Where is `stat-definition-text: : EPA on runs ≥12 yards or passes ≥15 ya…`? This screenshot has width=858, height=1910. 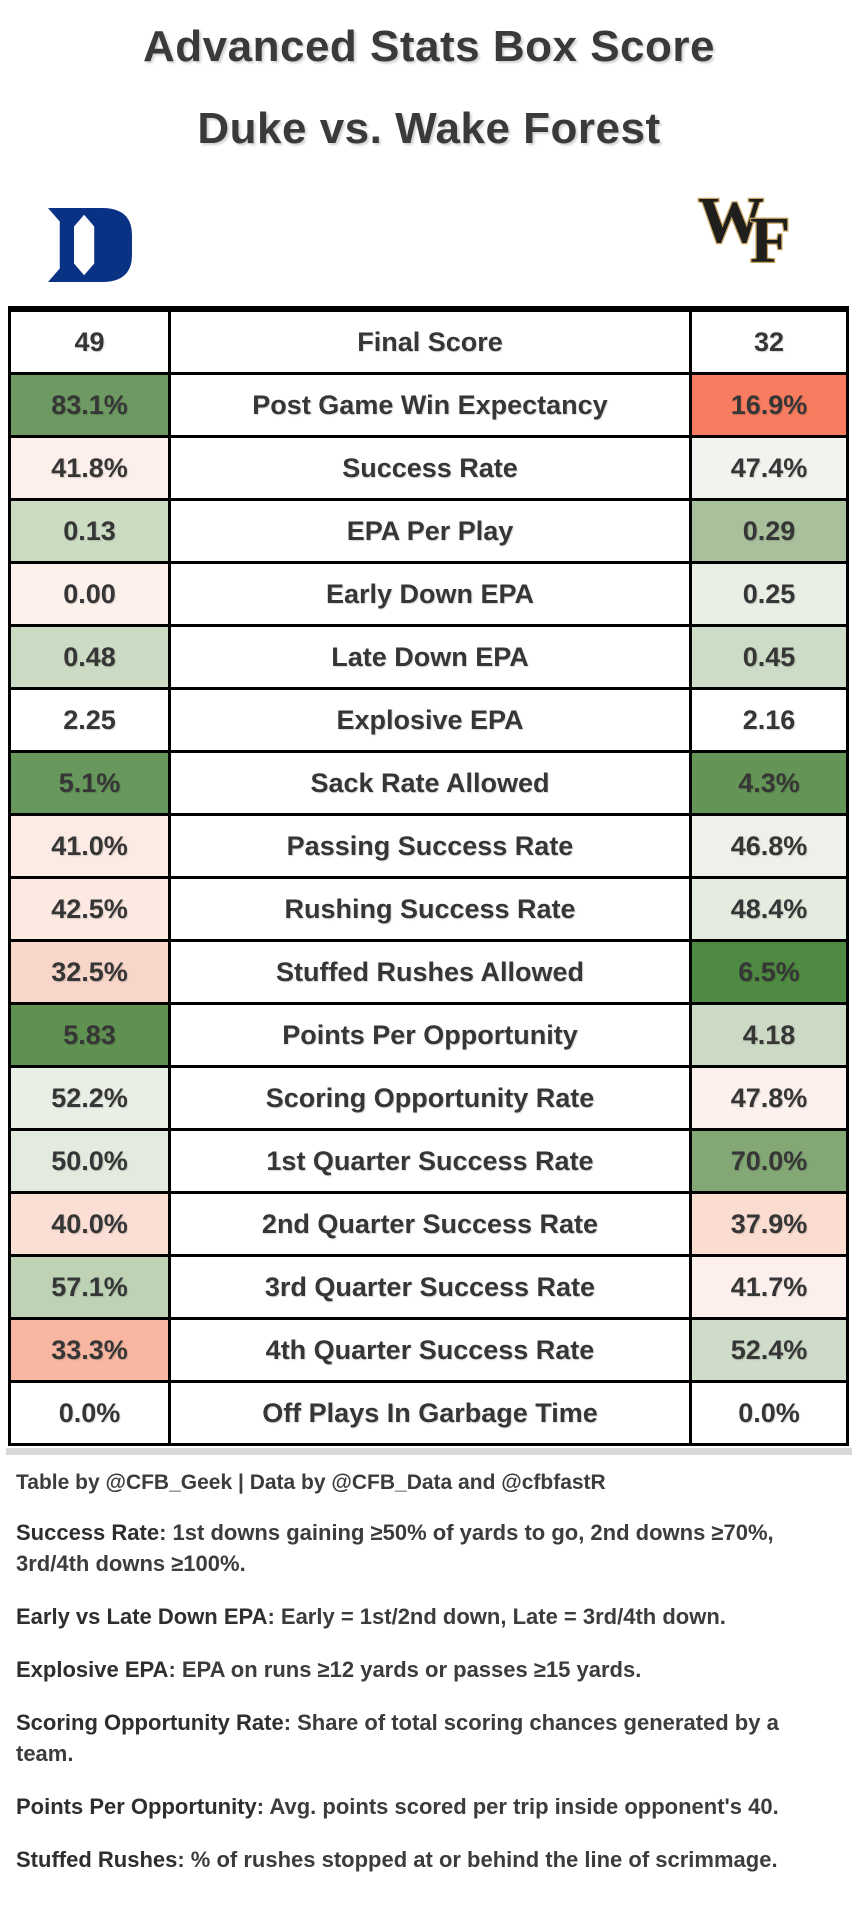 stat-definition-text: : EPA on runs ≥12 yards or passes ≥15 ya… is located at coordinates (405, 1669).